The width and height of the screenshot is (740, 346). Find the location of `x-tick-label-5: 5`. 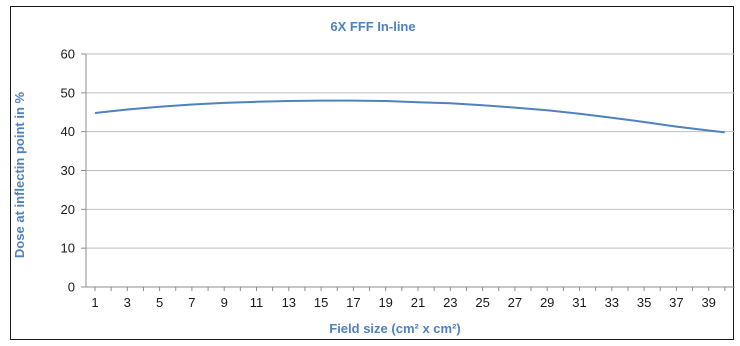

x-tick-label-5: 5 is located at coordinates (159, 302).